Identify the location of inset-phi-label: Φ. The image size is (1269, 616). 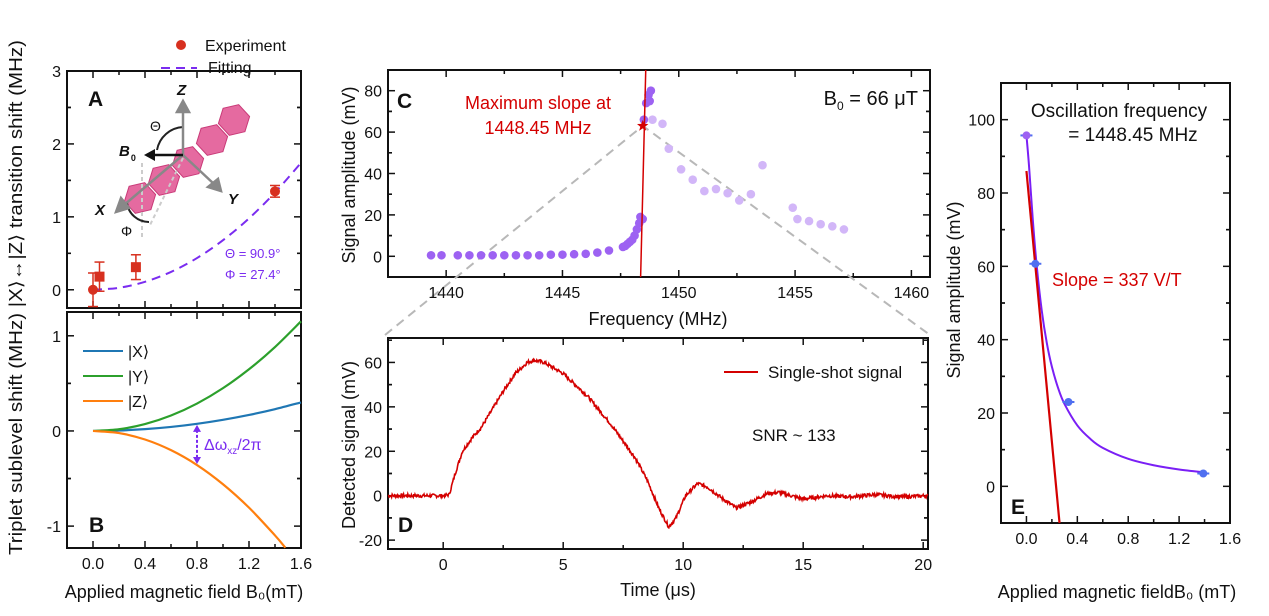
(126, 231).